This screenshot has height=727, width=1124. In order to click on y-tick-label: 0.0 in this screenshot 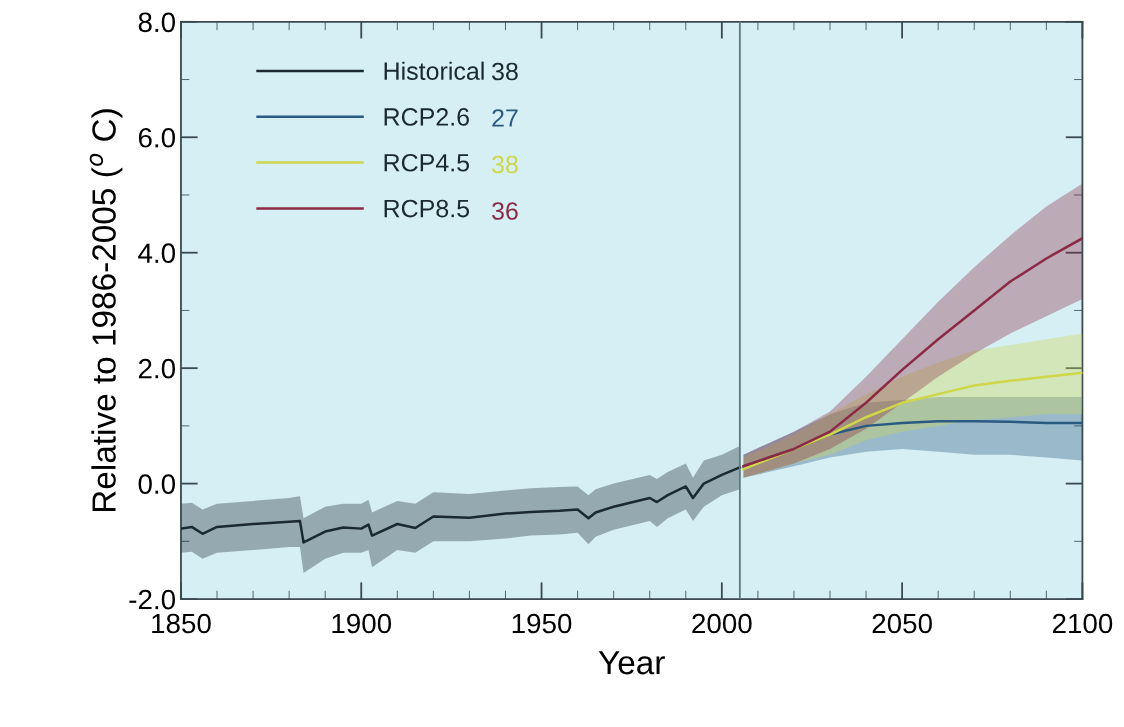, I will do `click(157, 484)`.